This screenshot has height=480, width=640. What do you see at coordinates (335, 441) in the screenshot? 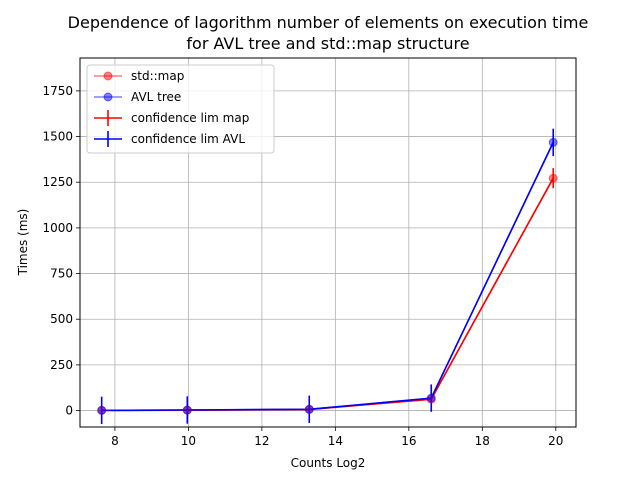
I see `x-tick-label: 14` at bounding box center [335, 441].